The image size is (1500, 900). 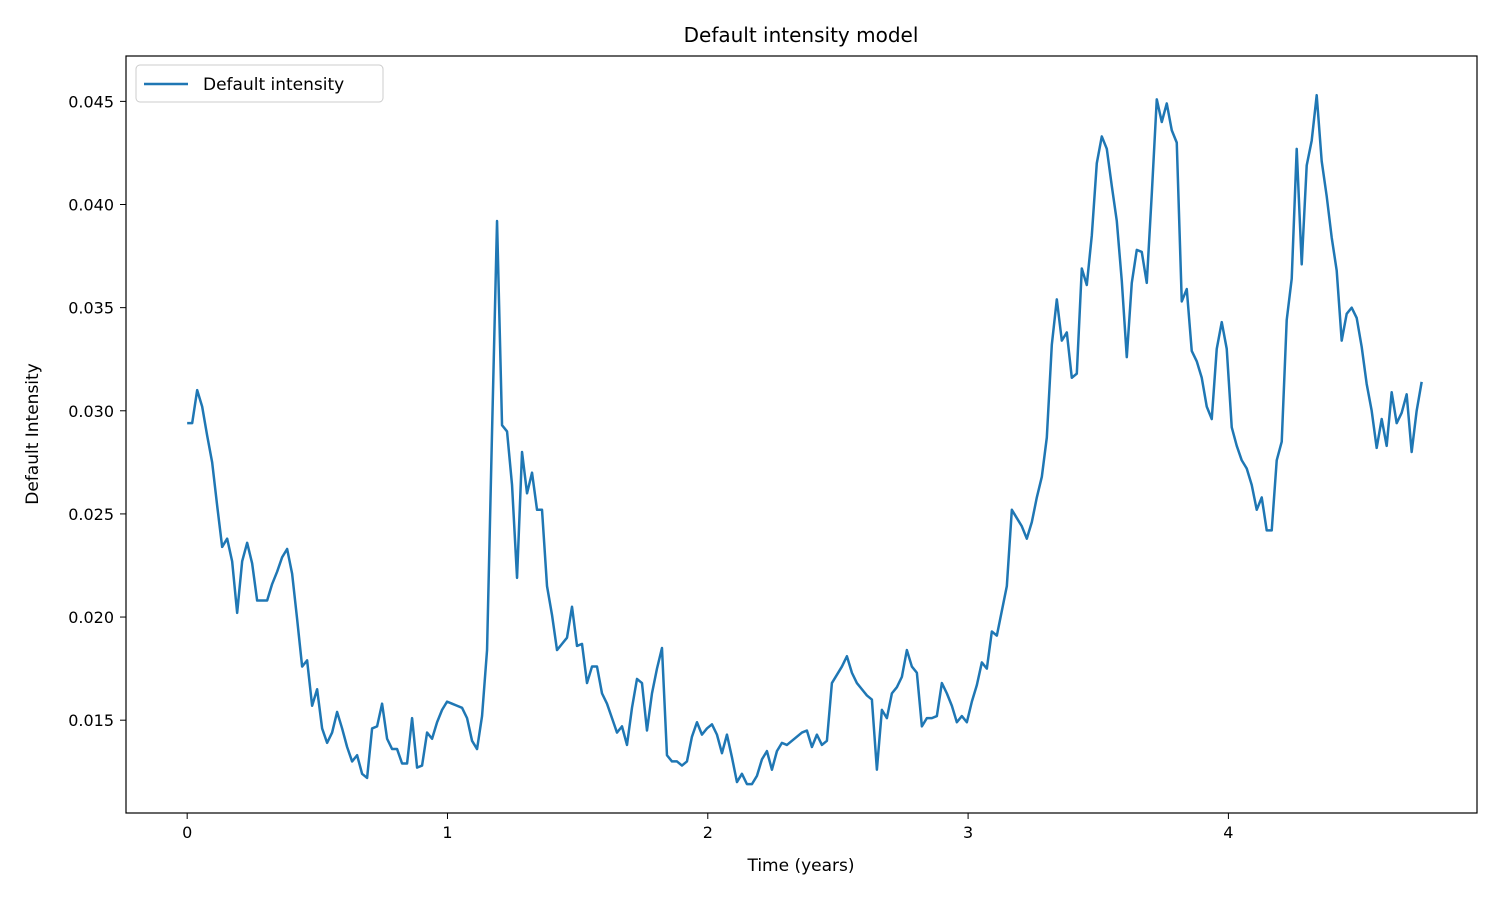 I want to click on y-tick-label: 0.015, so click(x=91, y=720).